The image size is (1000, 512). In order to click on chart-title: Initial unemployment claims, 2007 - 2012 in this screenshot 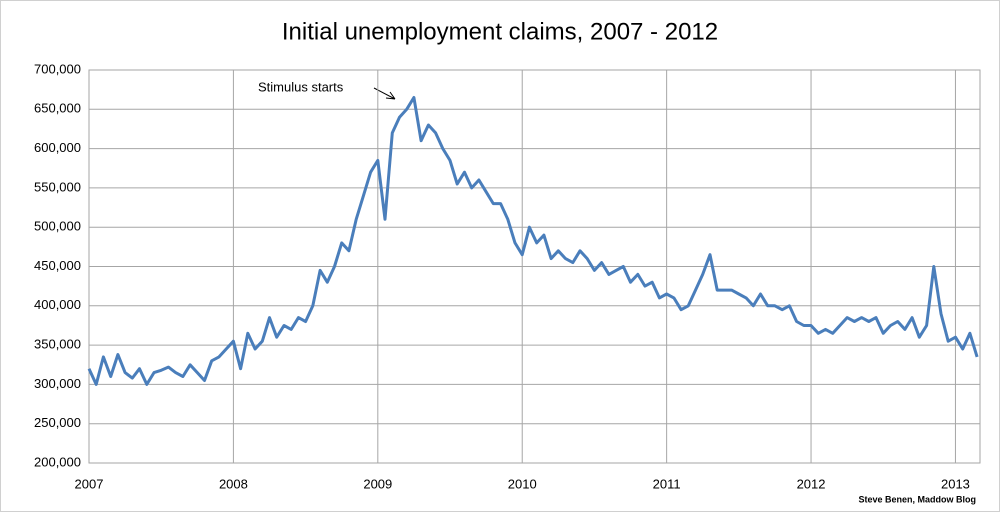, I will do `click(500, 31)`.